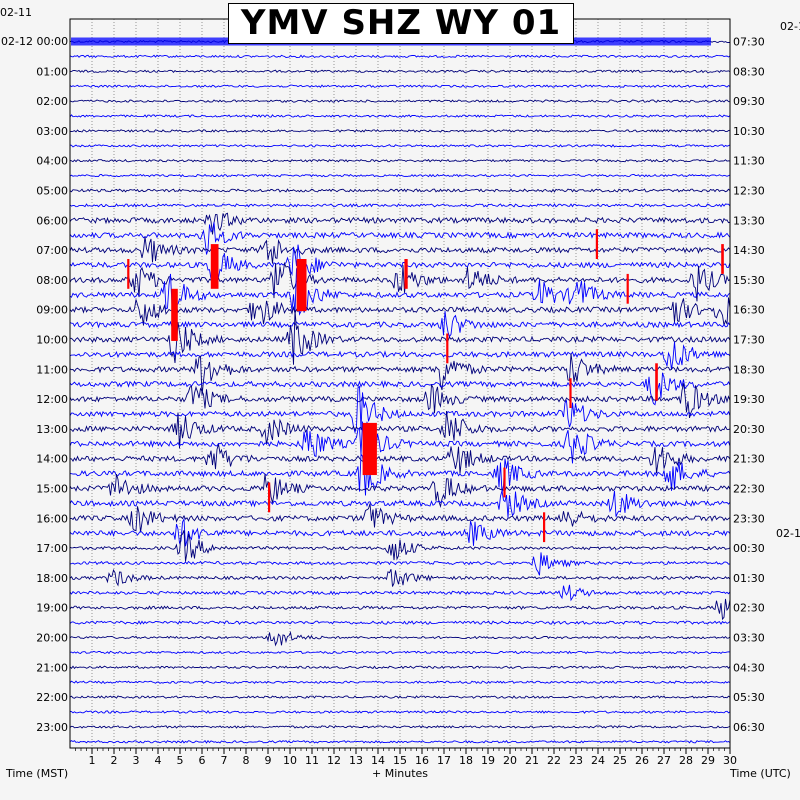  What do you see at coordinates (749, 280) in the screenshot?
I see `right-hour-label: 15:30` at bounding box center [749, 280].